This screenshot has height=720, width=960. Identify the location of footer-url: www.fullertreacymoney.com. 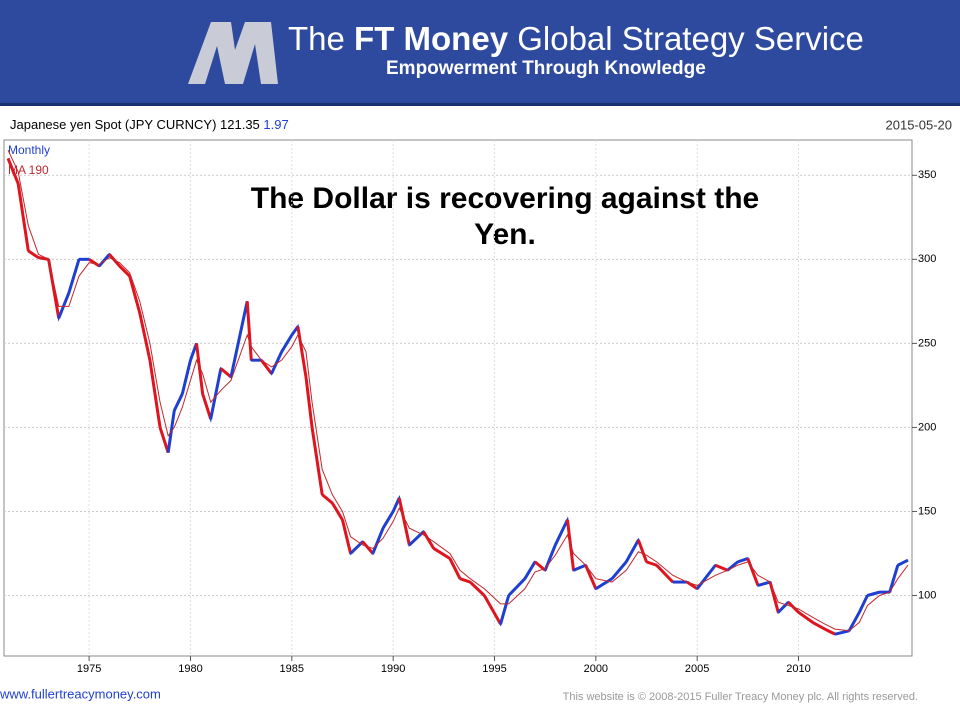
(80, 693).